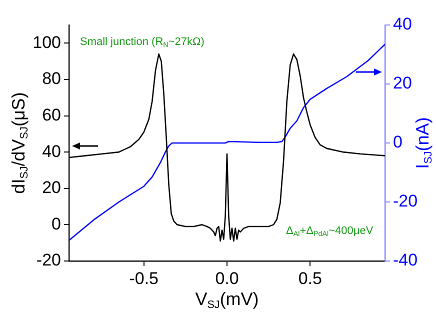  Describe the element at coordinates (51, 188) in the screenshot. I see `y-tick-label: 20` at that location.